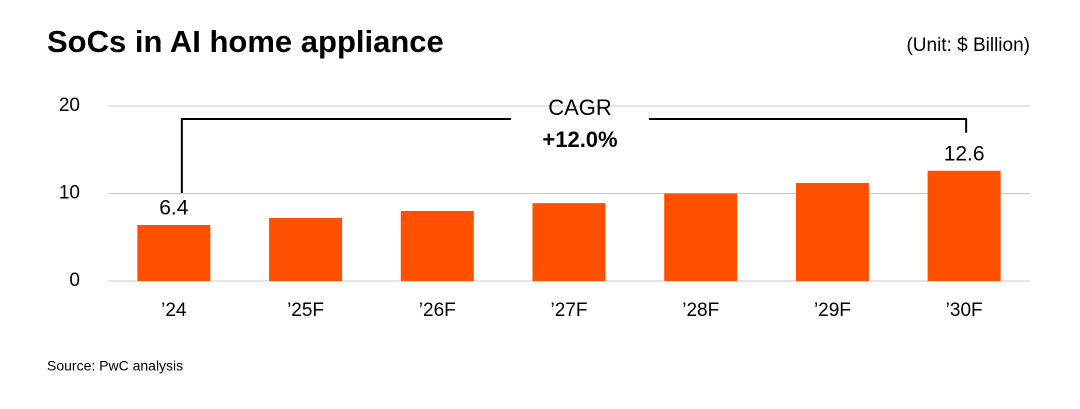 This screenshot has width=1080, height=409. Describe the element at coordinates (174, 208) in the screenshot. I see `data-label: 6.4` at that location.